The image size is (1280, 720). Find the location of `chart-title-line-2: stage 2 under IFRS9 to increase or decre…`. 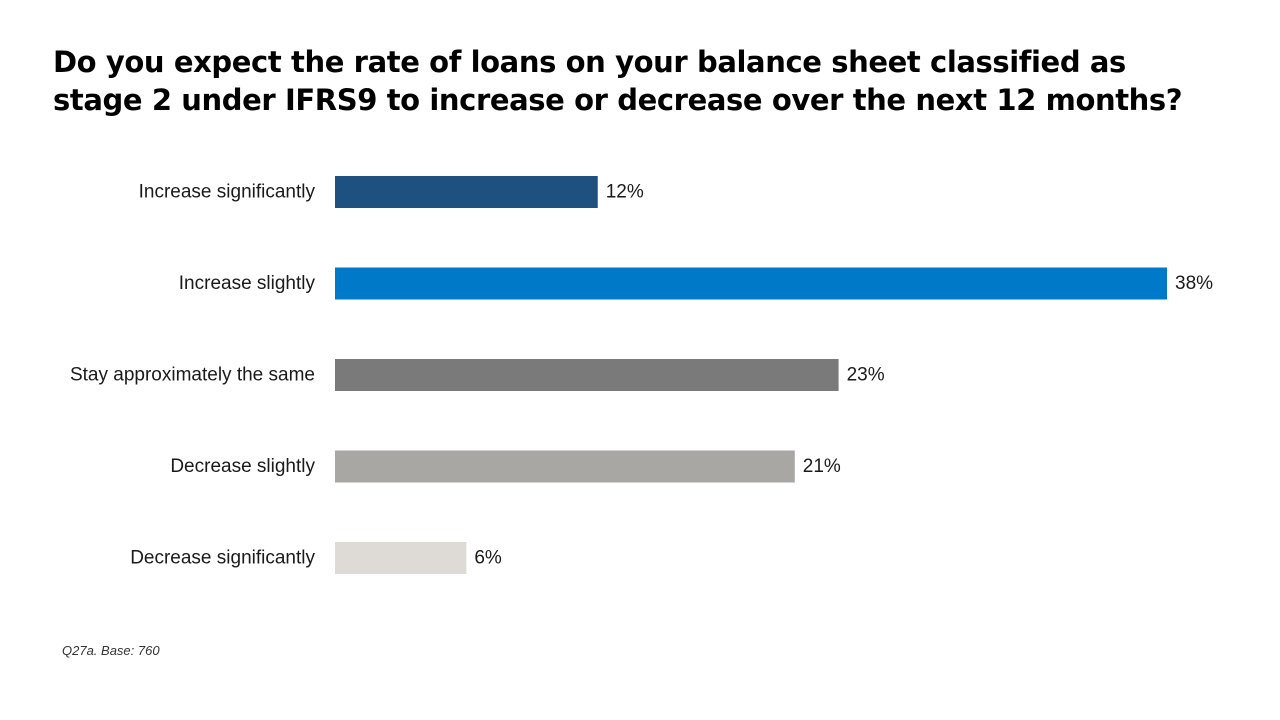

chart-title-line-2: stage 2 under IFRS9 to increase or decre… is located at coordinates (618, 100).